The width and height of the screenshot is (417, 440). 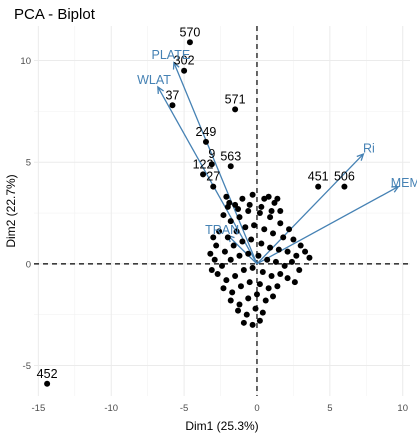 I want to click on point-label: 506, so click(x=344, y=177).